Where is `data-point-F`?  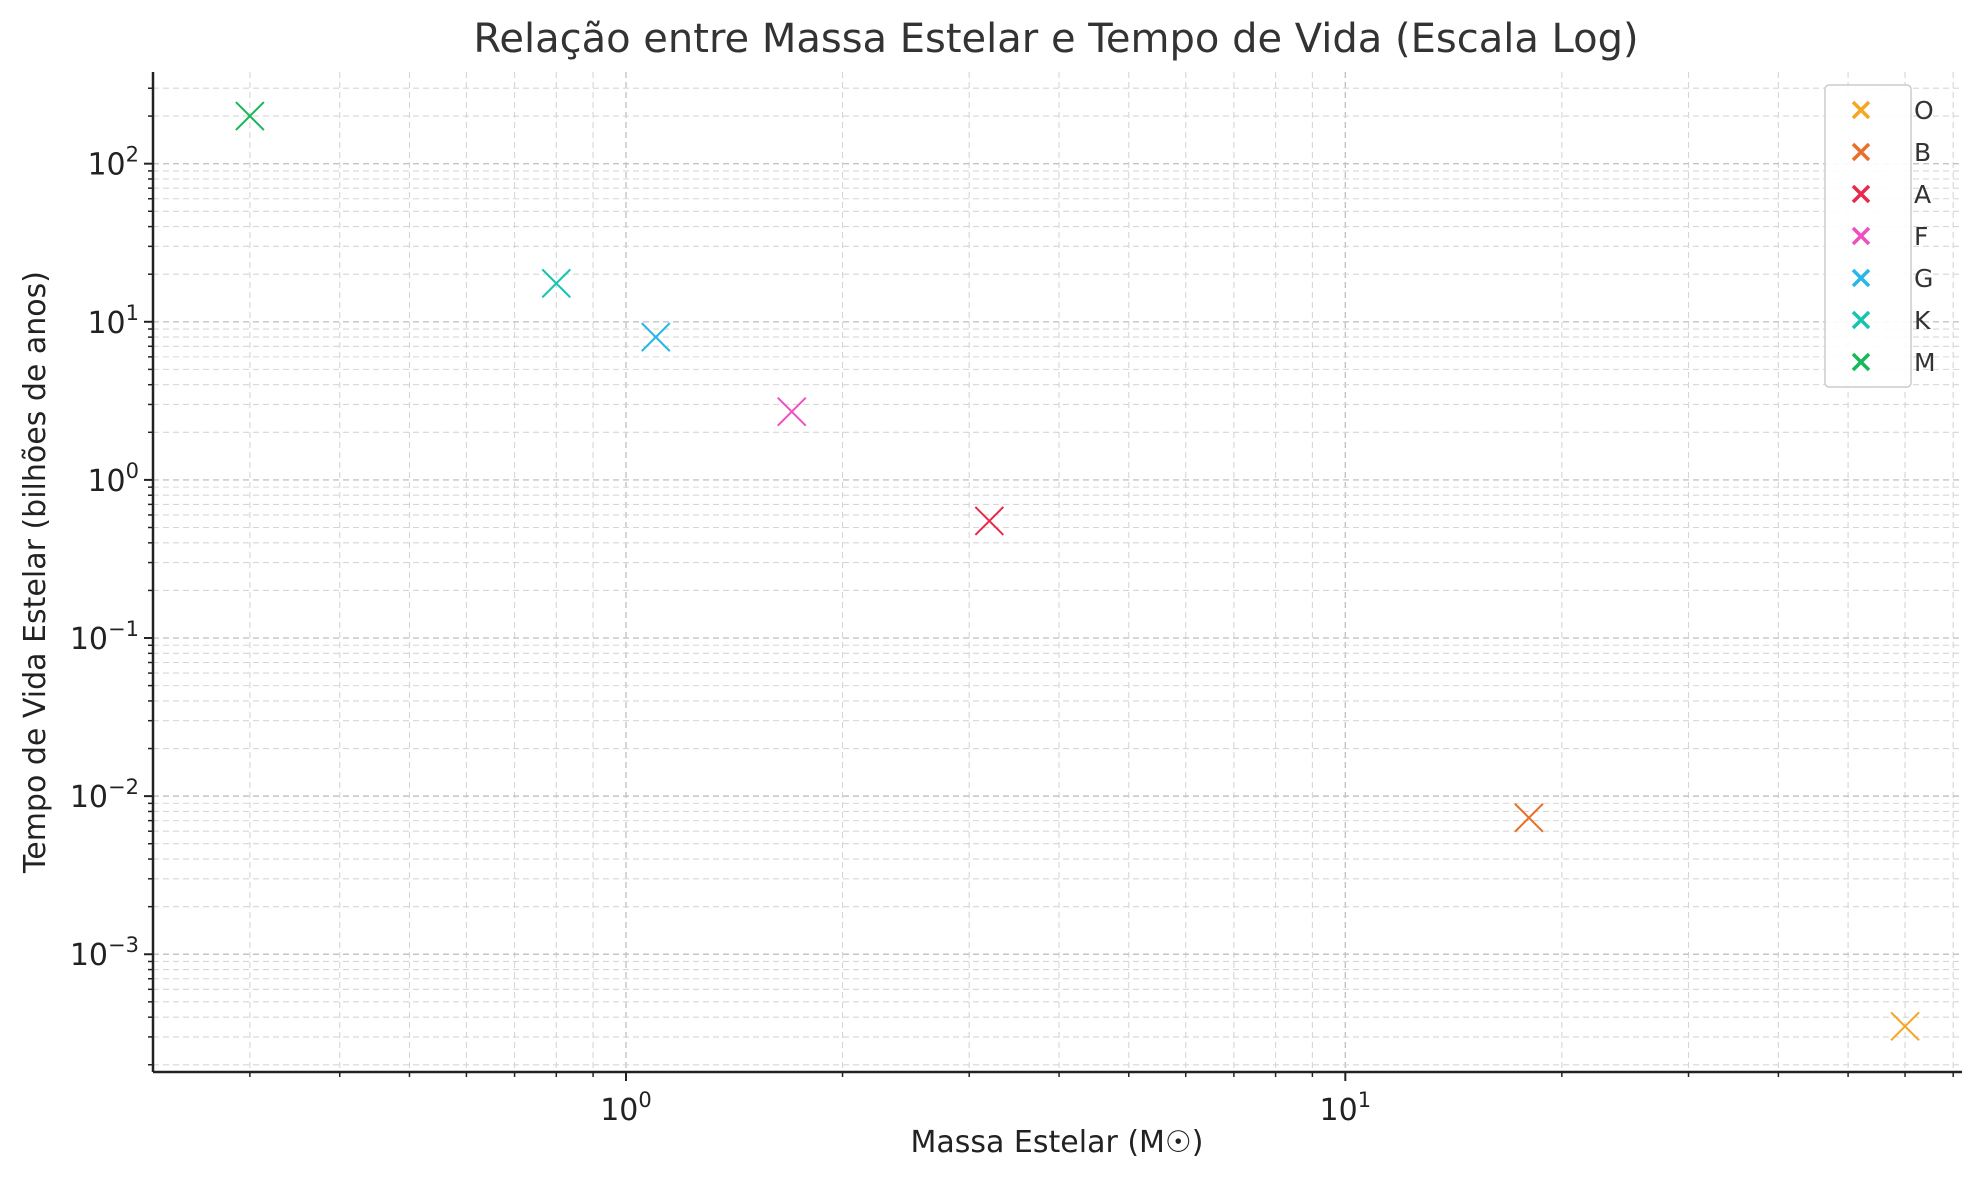 data-point-F is located at coordinates (792, 411).